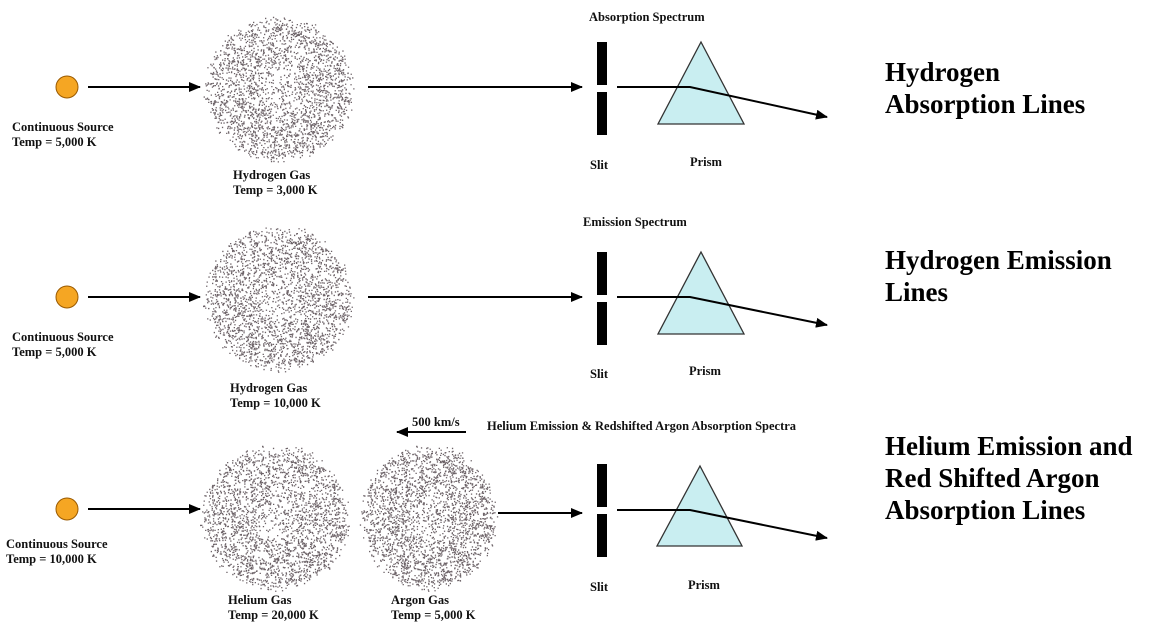  I want to click on spectrum-title: Absorption Spectrum, so click(647, 17).